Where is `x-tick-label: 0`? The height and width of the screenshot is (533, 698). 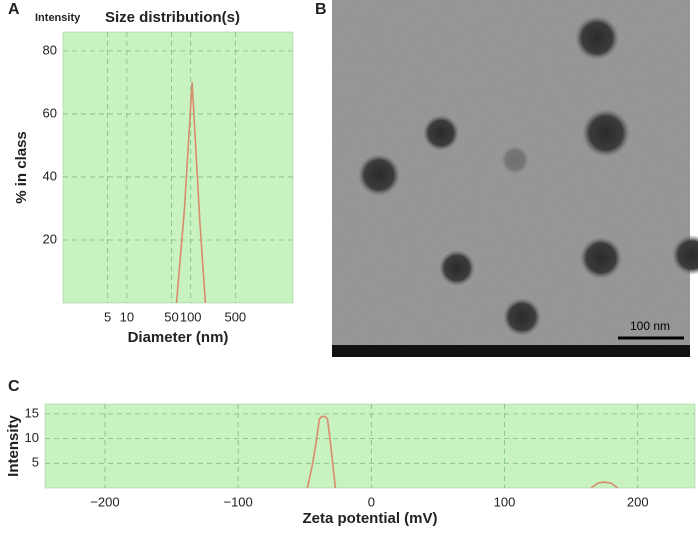
x-tick-label: 0 is located at coordinates (371, 501).